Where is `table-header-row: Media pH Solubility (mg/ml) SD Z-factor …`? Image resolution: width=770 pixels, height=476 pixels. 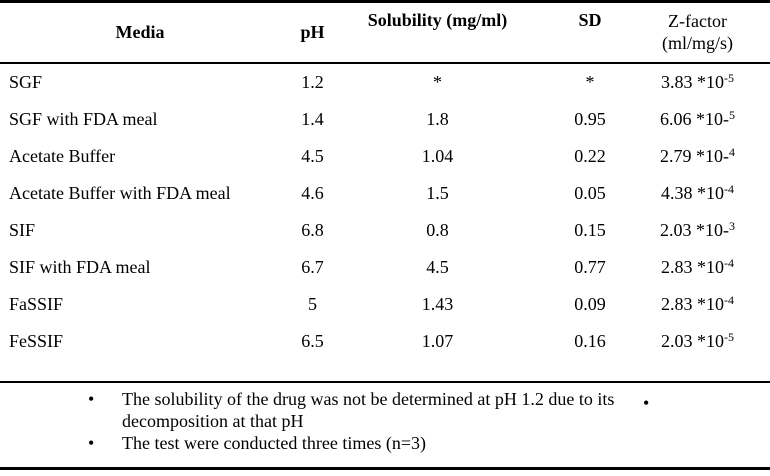
table-header-row: Media pH Solubility (mg/ml) SD Z-factor … is located at coordinates (385, 32).